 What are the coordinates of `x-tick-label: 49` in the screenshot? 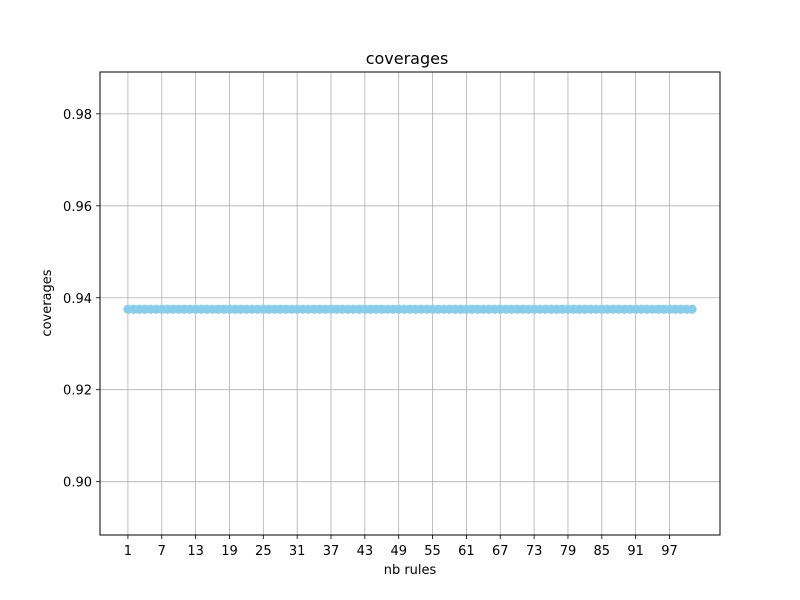 It's located at (398, 551).